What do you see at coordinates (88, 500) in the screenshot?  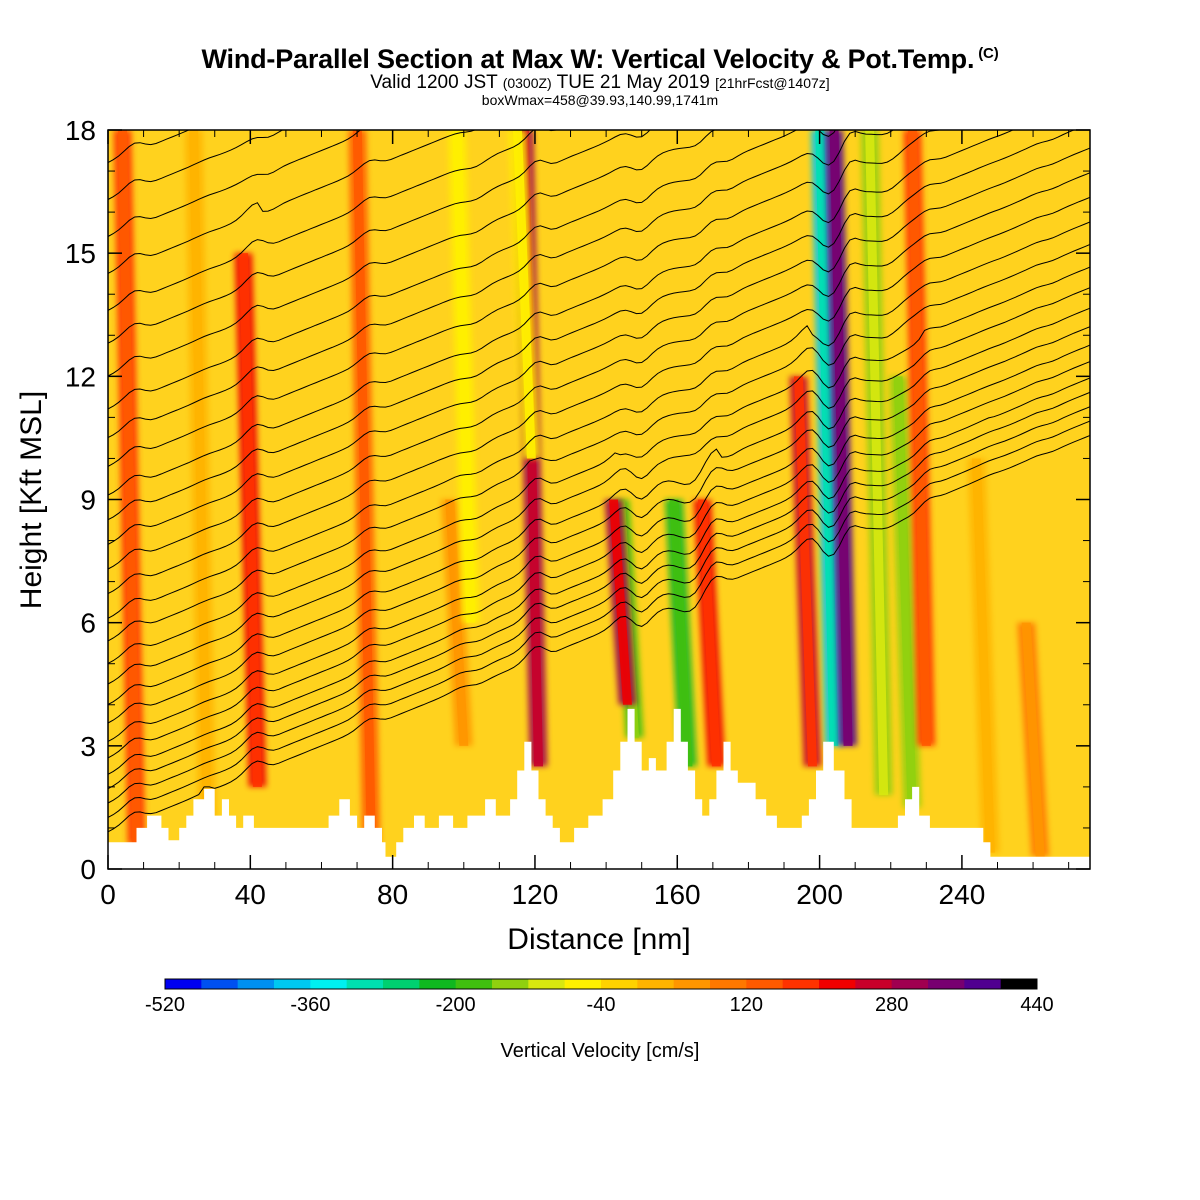 I see `y-tick-label: 9` at bounding box center [88, 500].